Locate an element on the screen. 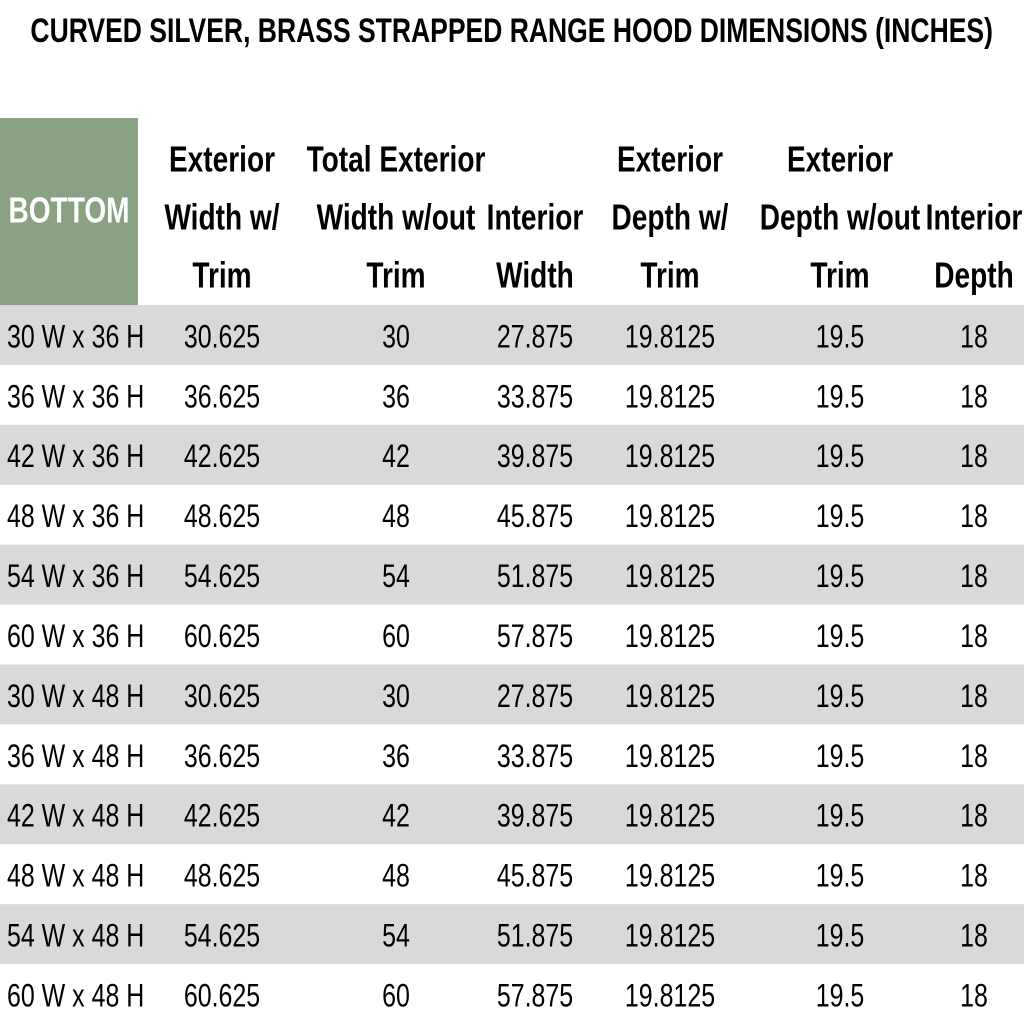  column-header: Depth is located at coordinates (974, 275).